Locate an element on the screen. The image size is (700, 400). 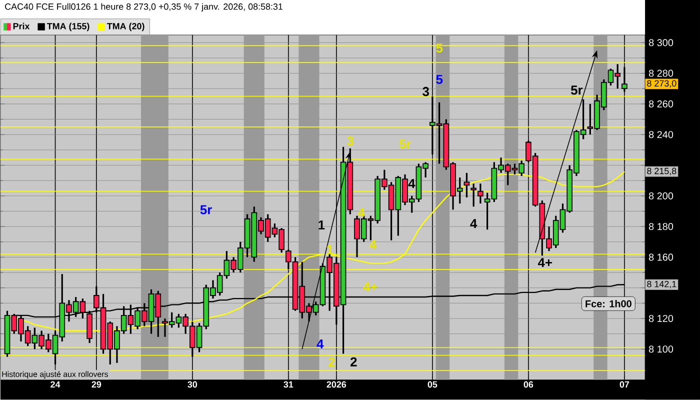
text: 8 142,1 is located at coordinates (661, 284).